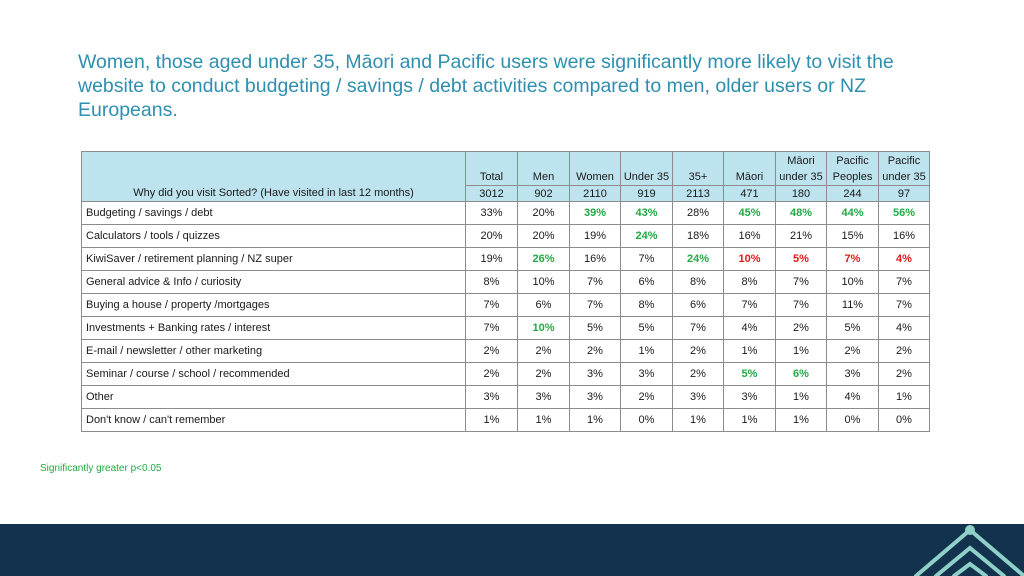 This screenshot has height=576, width=1024. I want to click on table-cell: 18%, so click(698, 236).